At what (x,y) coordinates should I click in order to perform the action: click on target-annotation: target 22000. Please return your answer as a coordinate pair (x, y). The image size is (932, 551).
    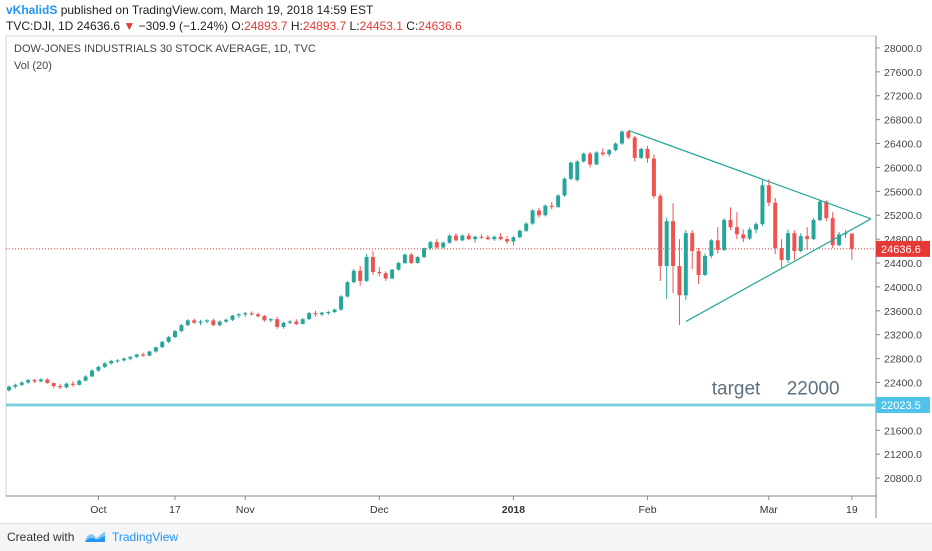
    Looking at the image, I should click on (776, 388).